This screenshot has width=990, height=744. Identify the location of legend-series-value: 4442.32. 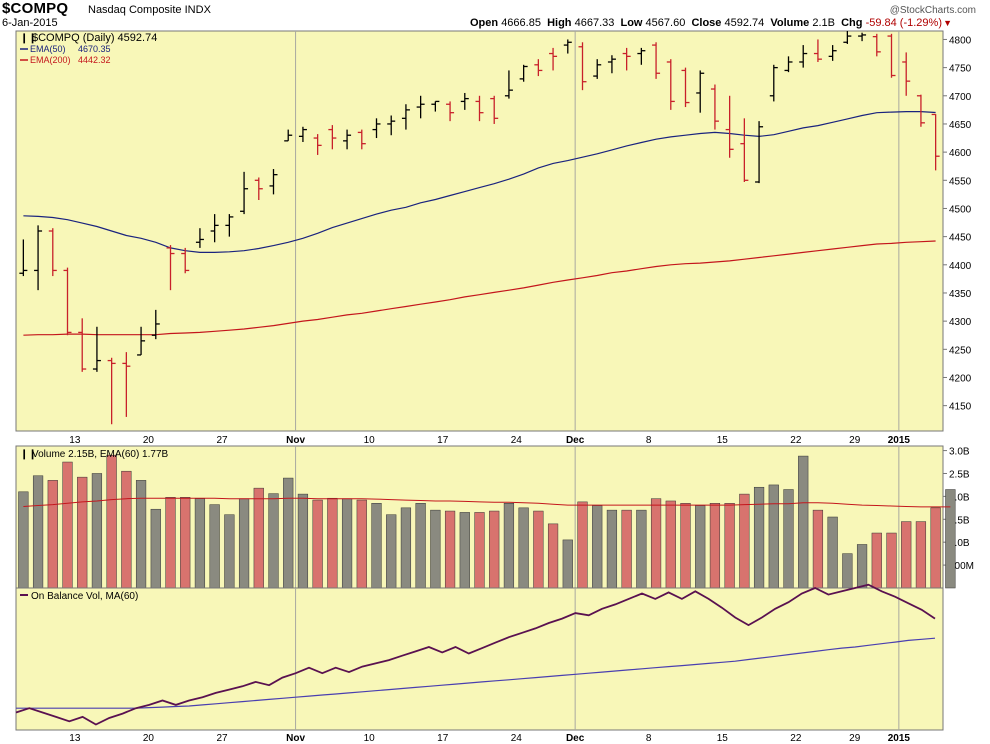
(94, 60).